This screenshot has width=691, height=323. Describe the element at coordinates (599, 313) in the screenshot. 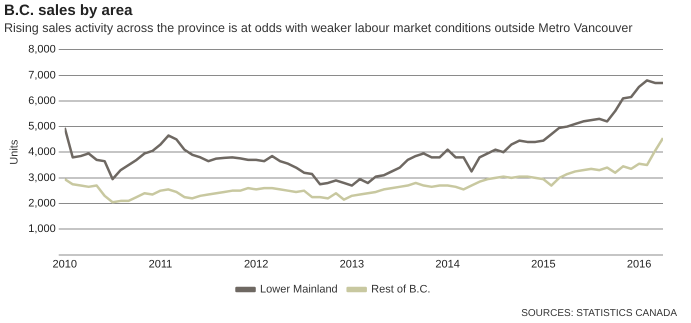

I see `source-note: SOURCES: STATISTICS CANADA` at that location.